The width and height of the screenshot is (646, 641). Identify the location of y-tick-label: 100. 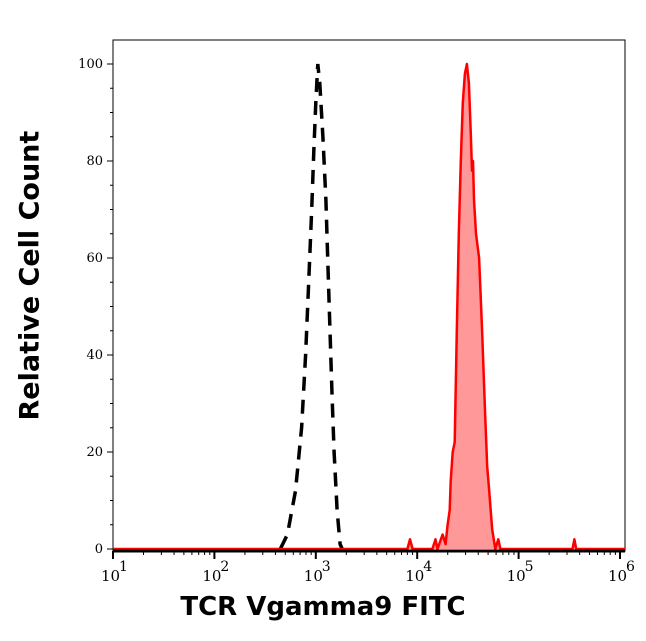
(90, 64).